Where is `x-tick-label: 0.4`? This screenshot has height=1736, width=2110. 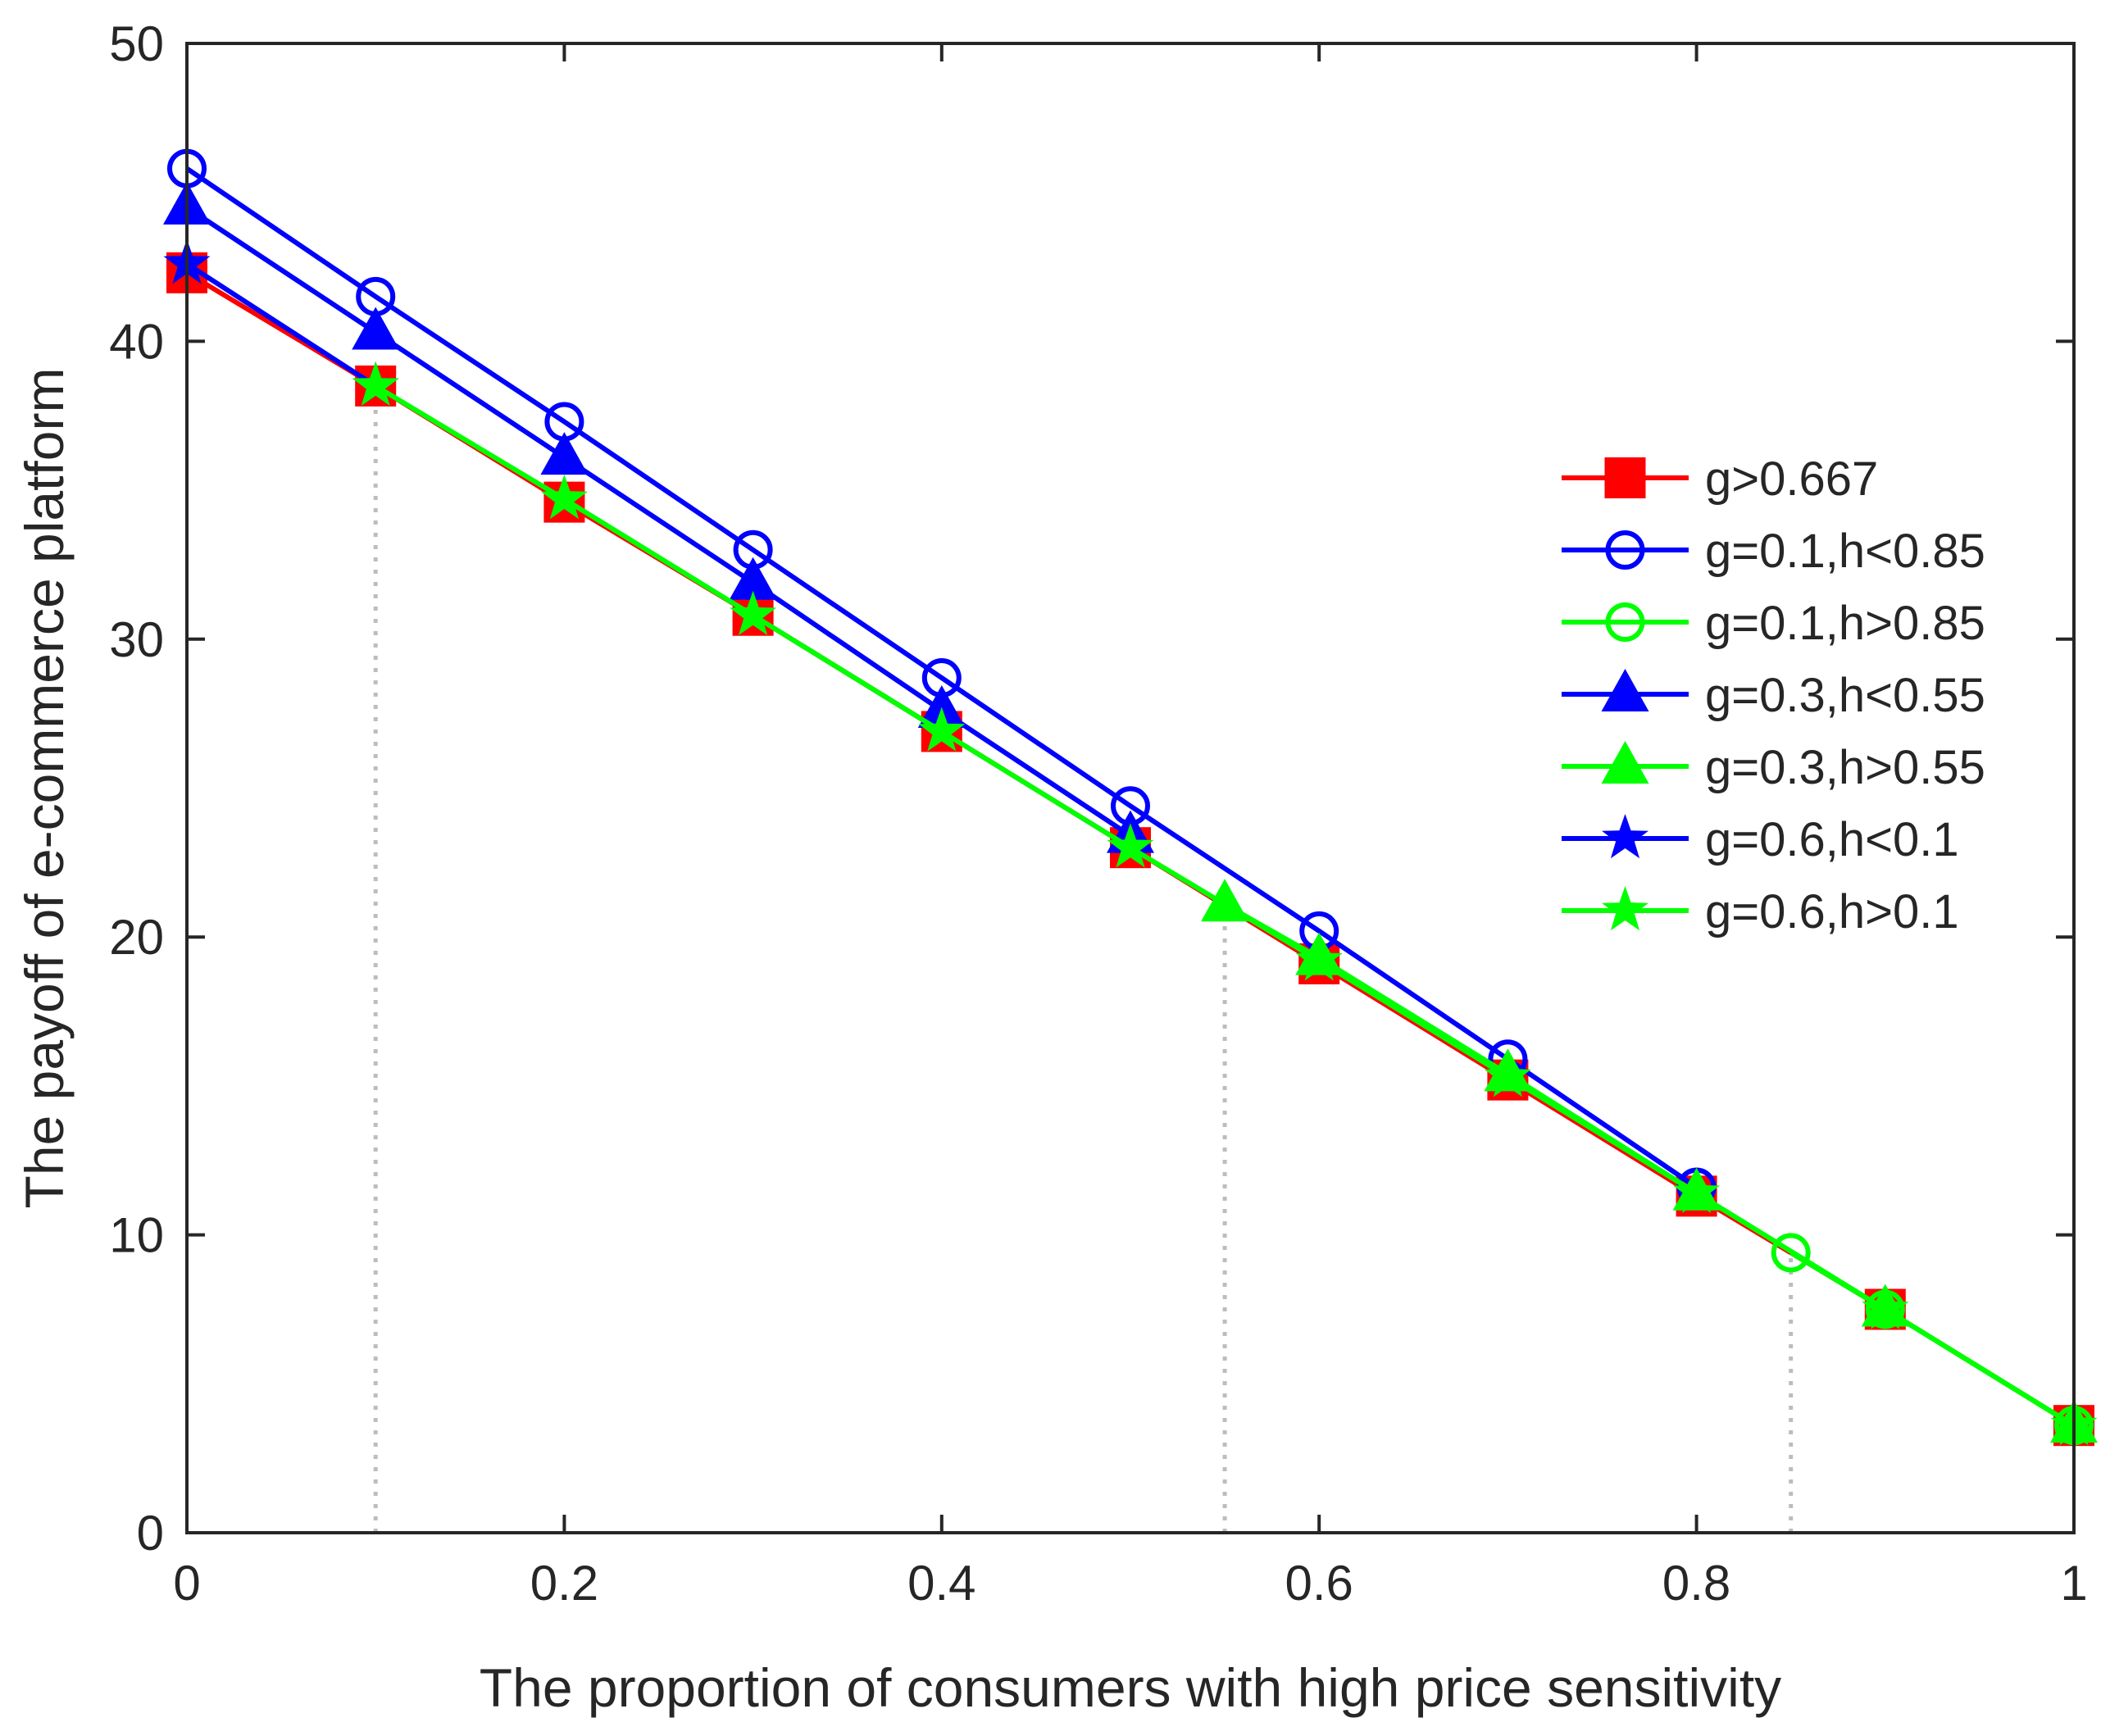 x-tick-label: 0.4 is located at coordinates (941, 1583).